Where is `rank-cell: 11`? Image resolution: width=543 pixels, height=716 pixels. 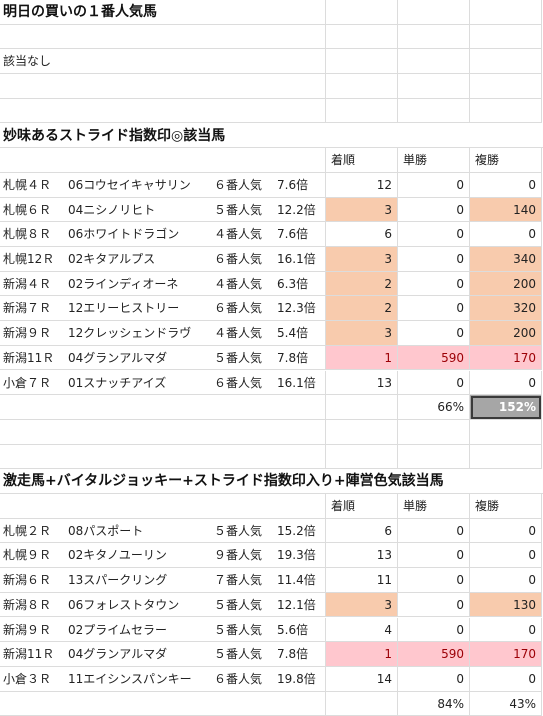 rank-cell: 11 is located at coordinates (362, 580).